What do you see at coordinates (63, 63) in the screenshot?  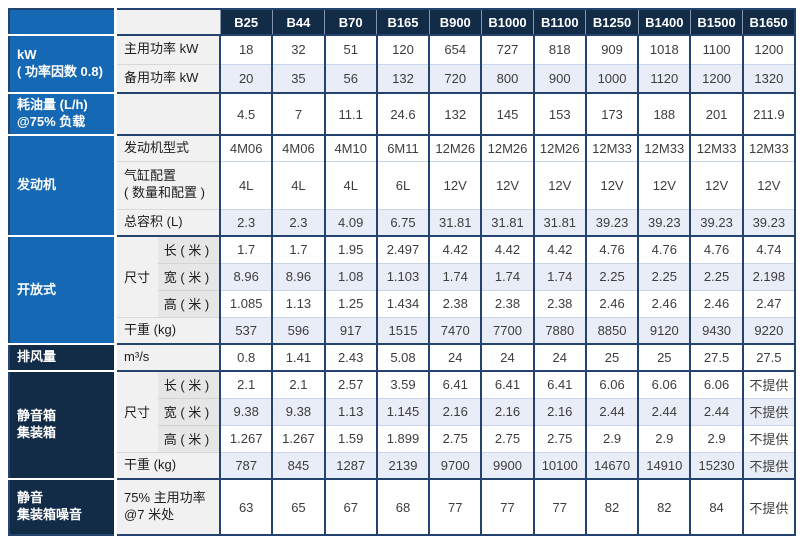 I see `section-label-kw: kW ( 功率因数 0.8)` at bounding box center [63, 63].